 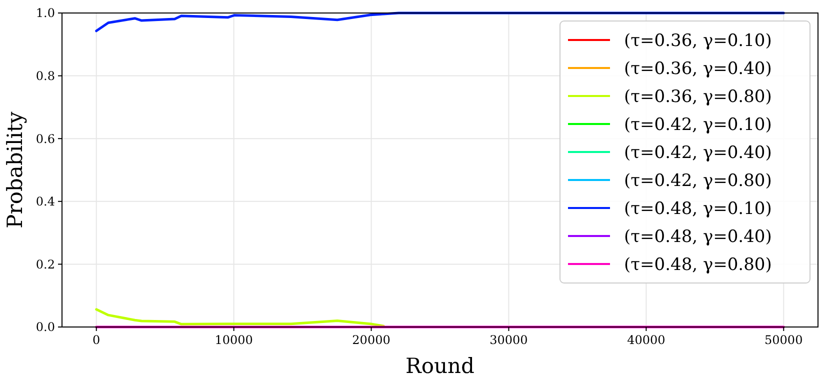 I want to click on legend-label: (τ=0.42, γ=0.40), so click(x=698, y=152).